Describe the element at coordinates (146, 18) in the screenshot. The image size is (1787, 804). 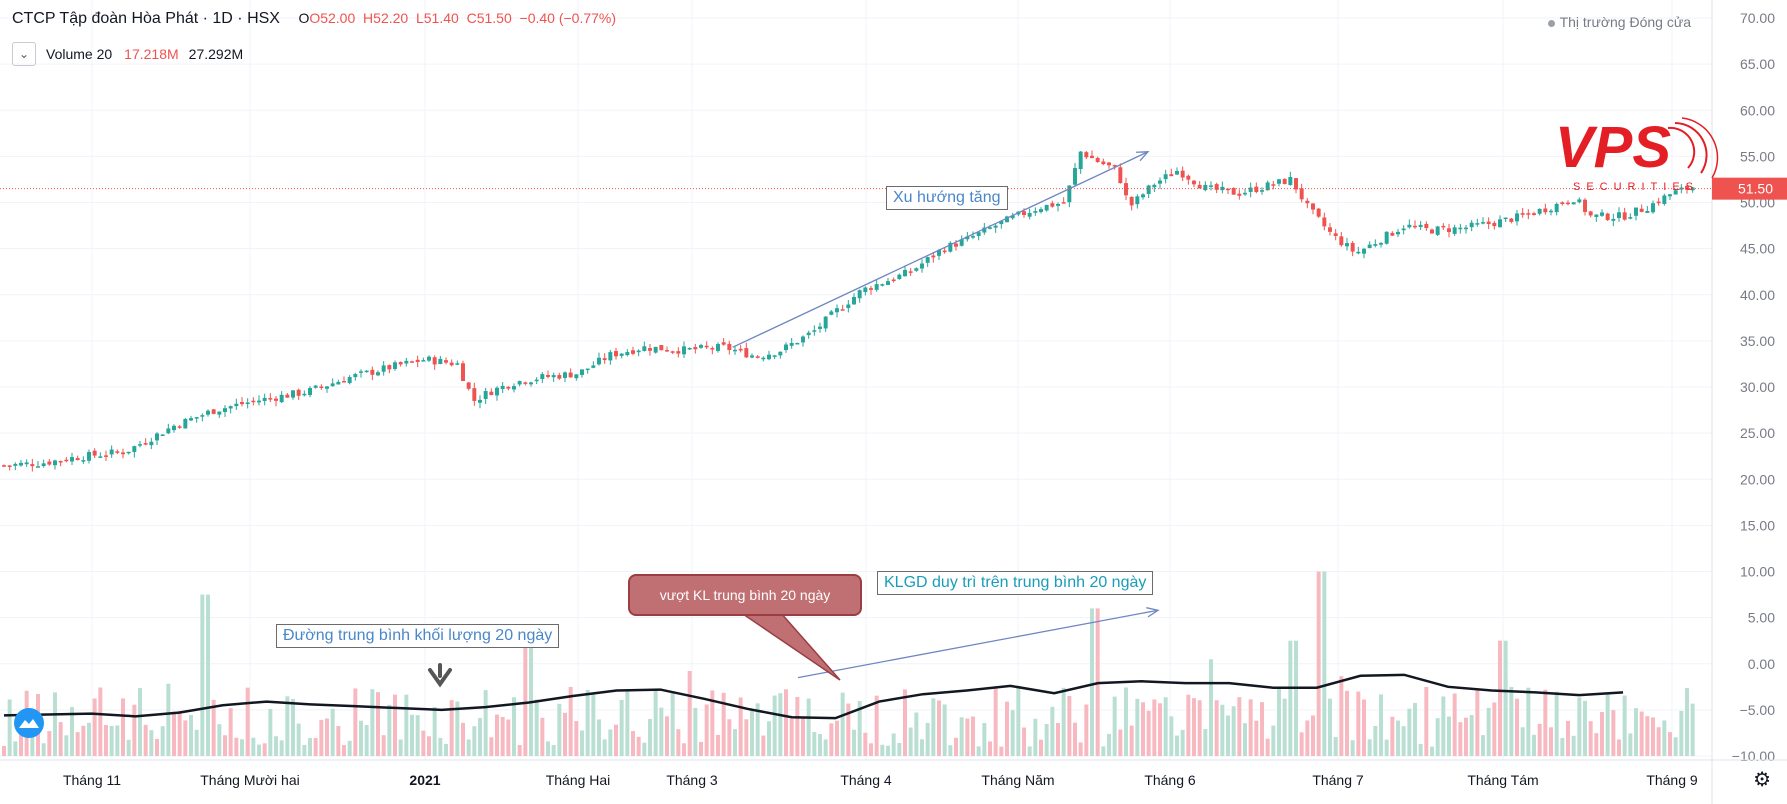
I see `symbol-title: CTCP Tập đoàn Hòa Phát · 1D · HSX` at that location.